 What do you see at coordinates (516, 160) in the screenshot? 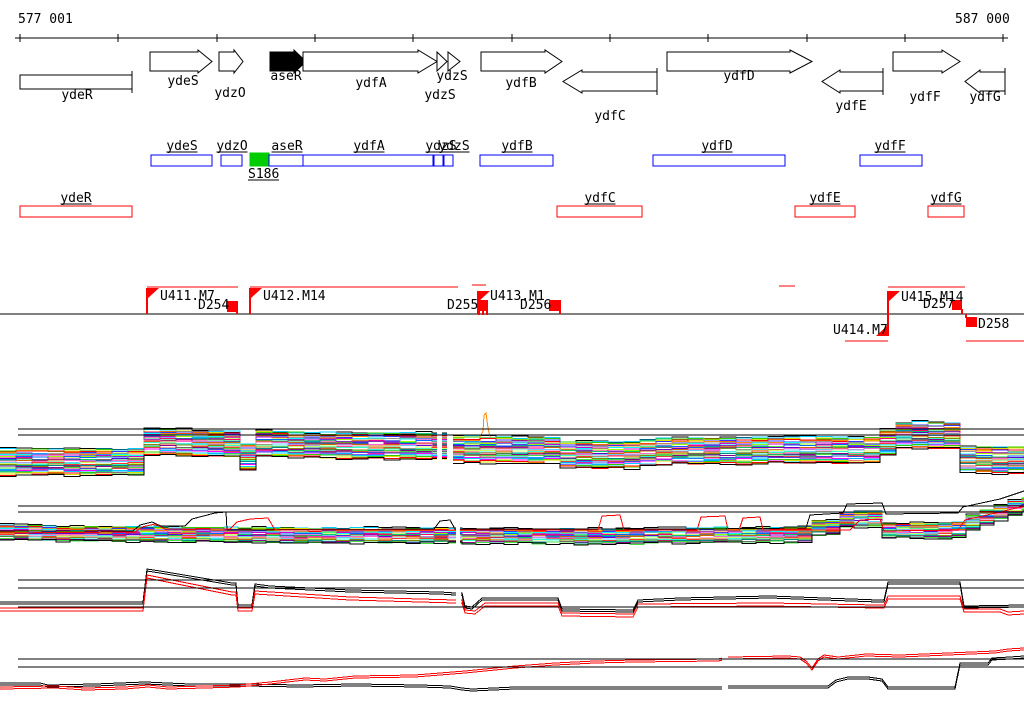
I see `feature-box-ydfB` at bounding box center [516, 160].